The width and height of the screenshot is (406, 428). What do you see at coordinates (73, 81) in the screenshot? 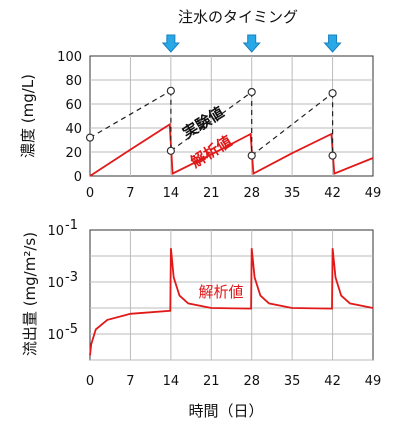
I see `y-tick-label: 80` at bounding box center [73, 81].